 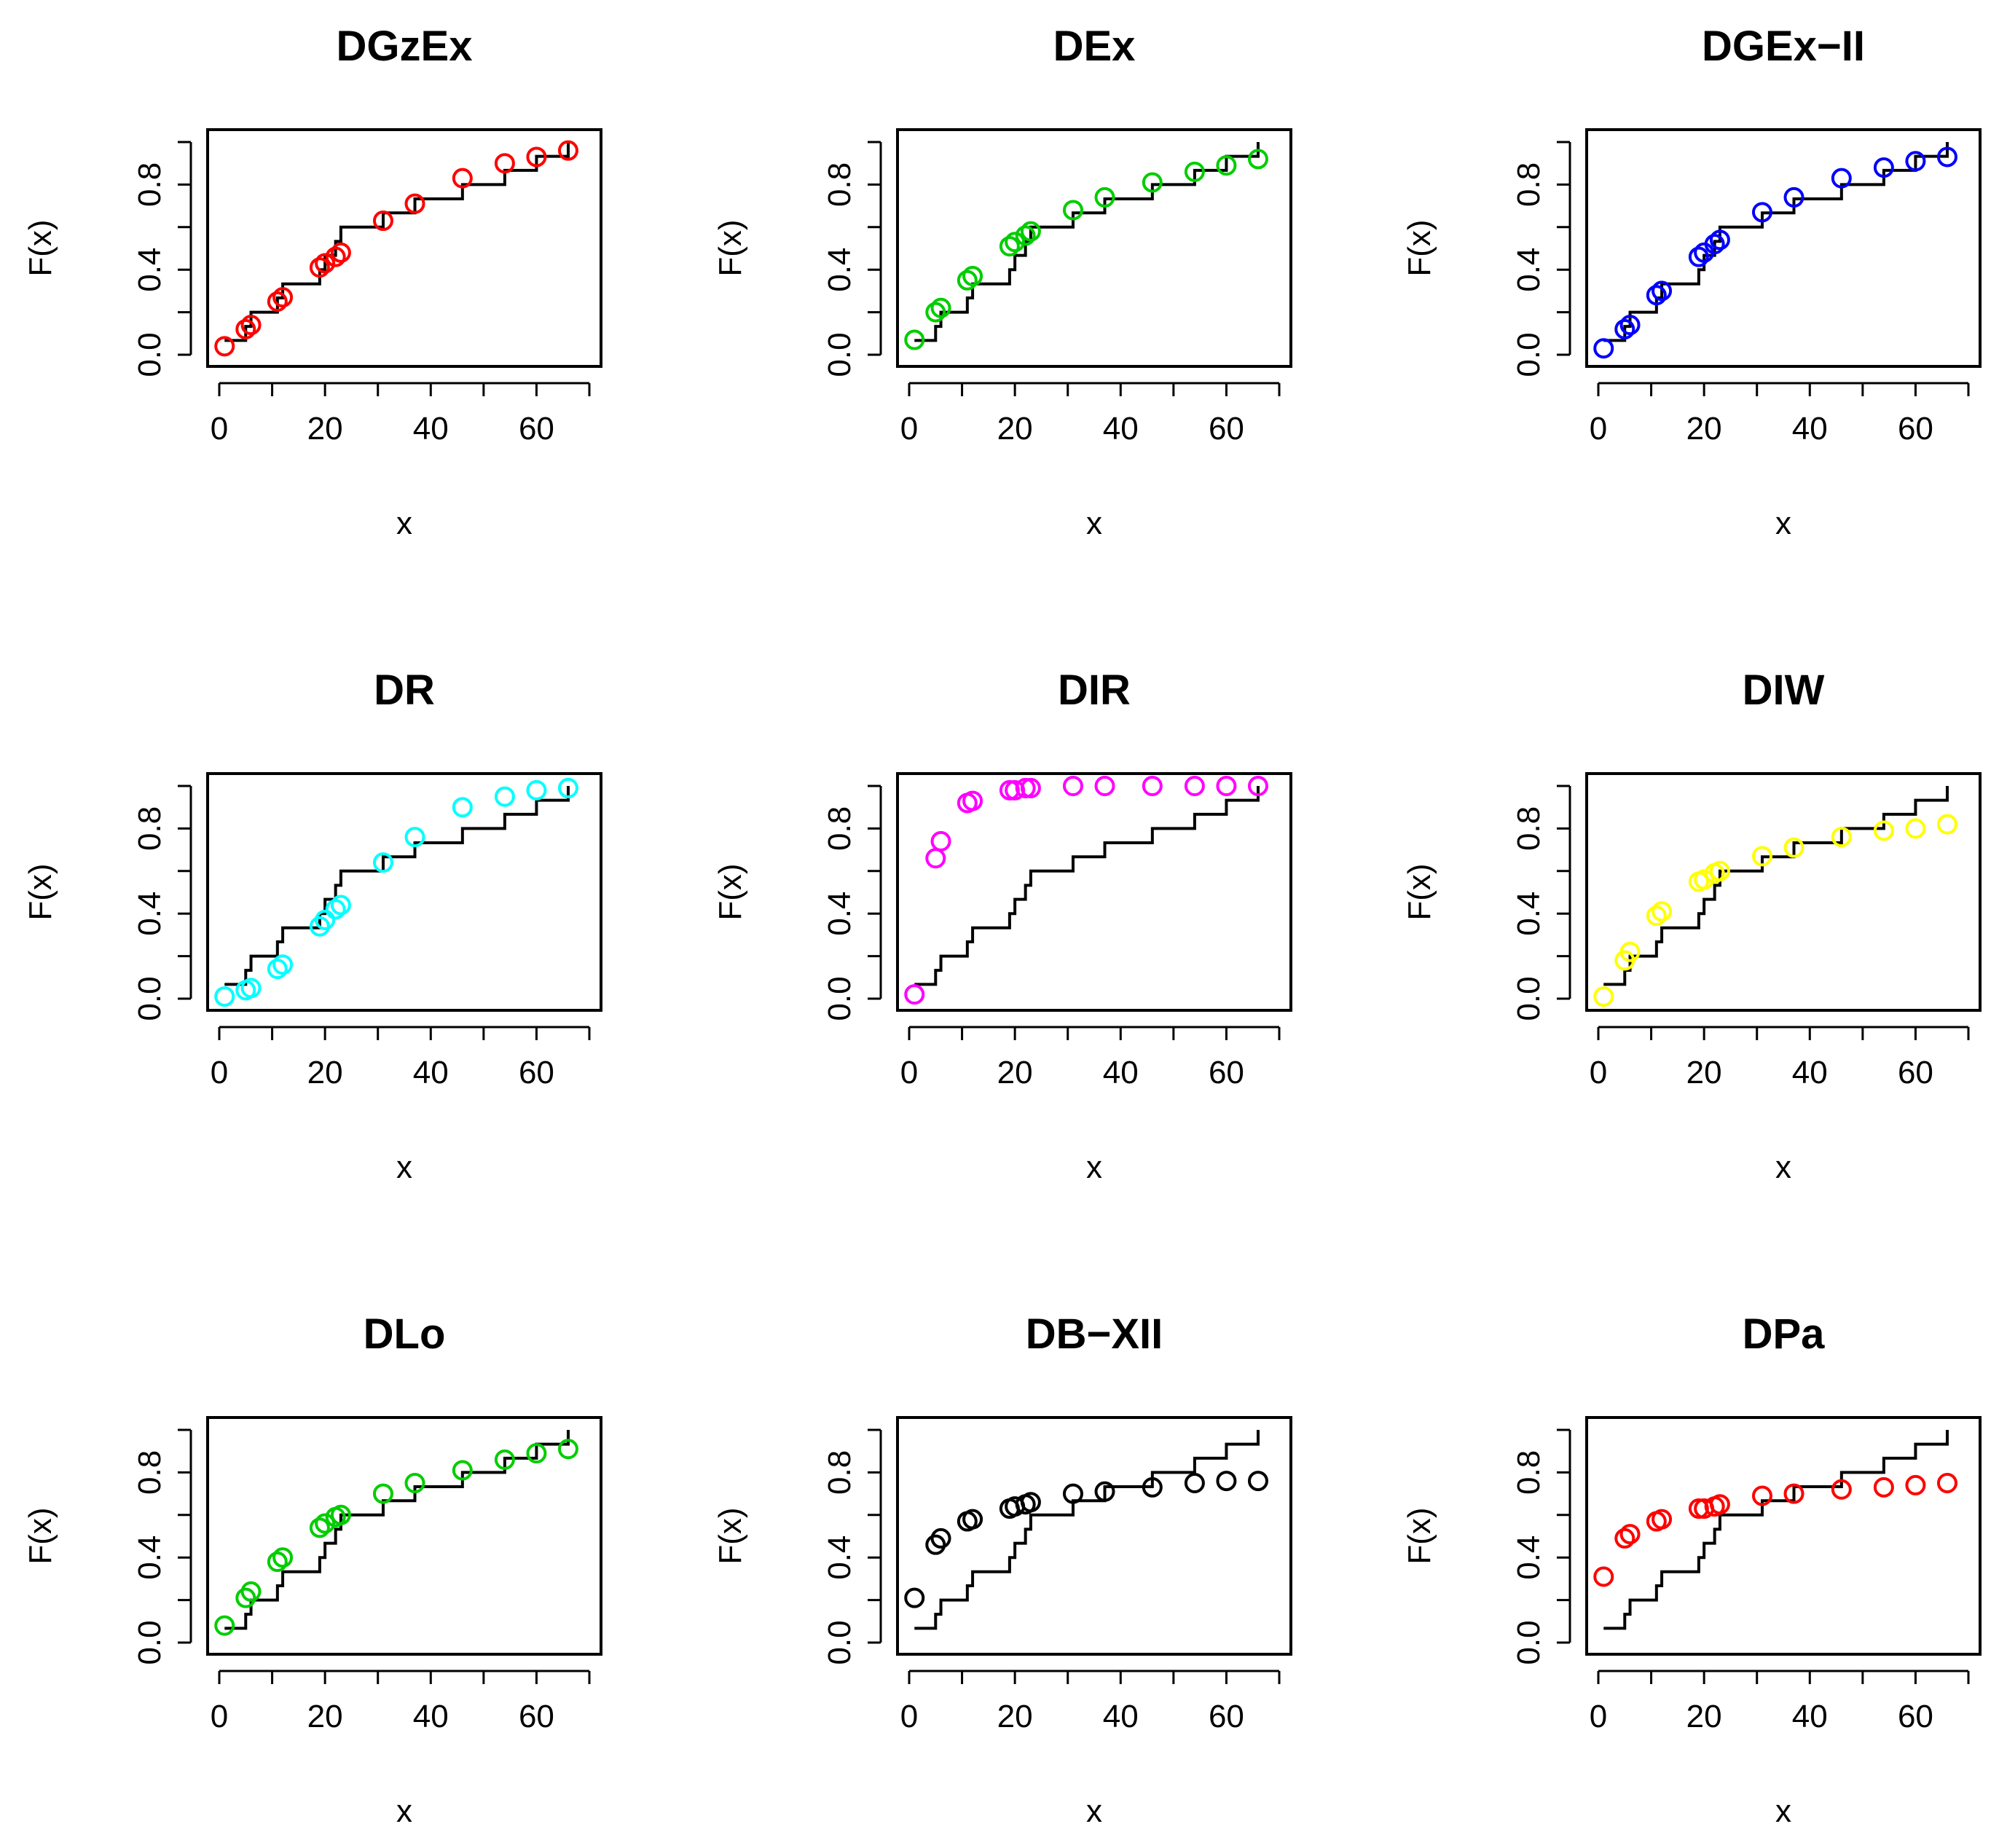 I want to click on panel-3-x-tick-label: 20, so click(x=1704, y=429).